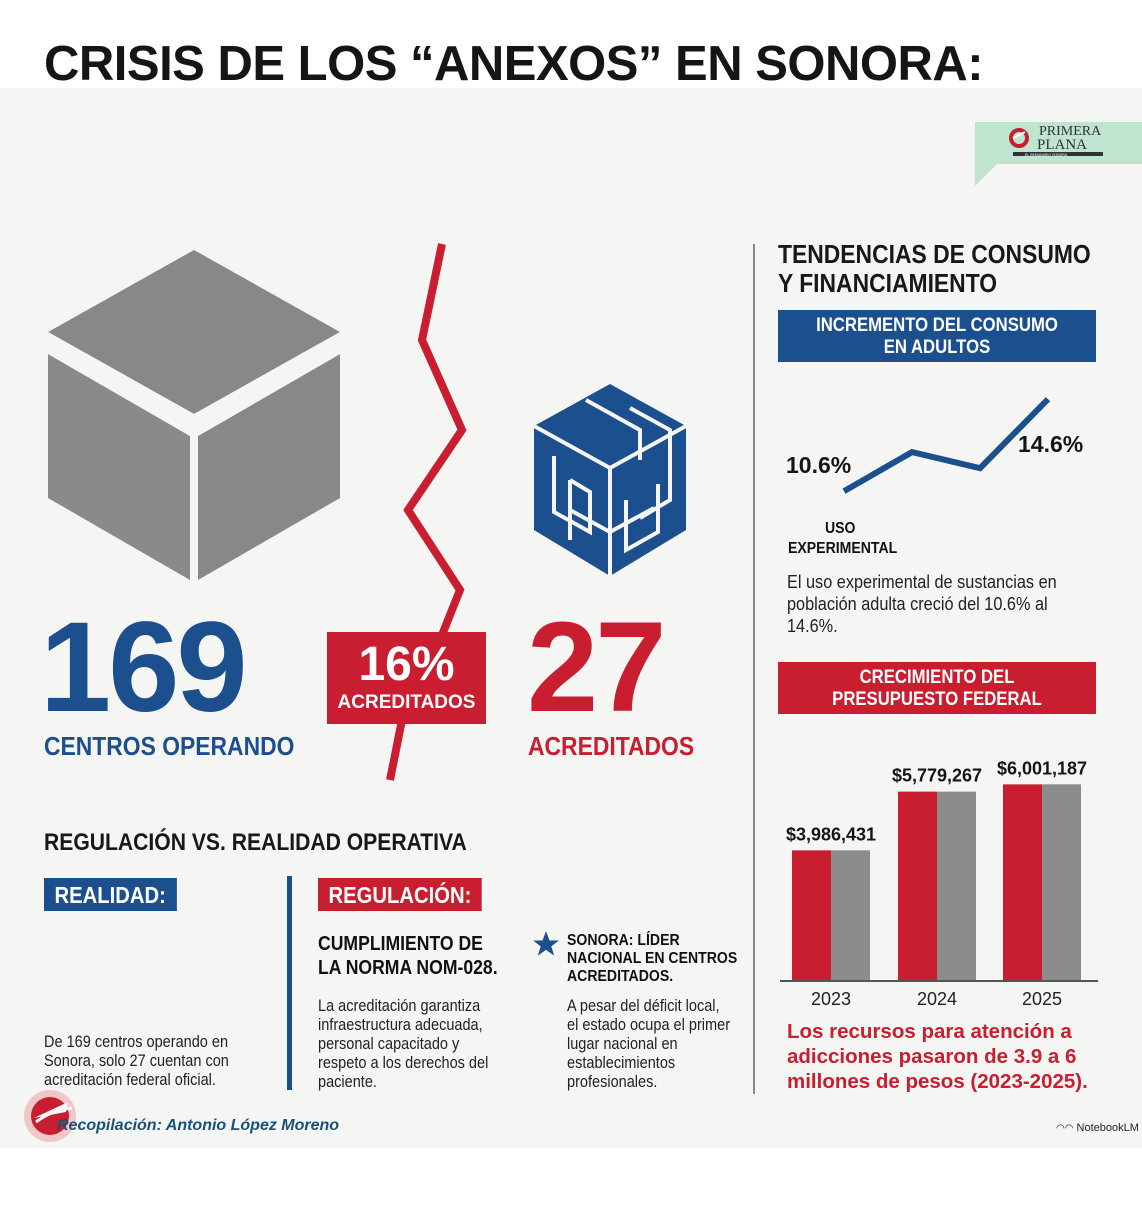 The image size is (1142, 1213). I want to click on logo-line2: PLANA, so click(1062, 145).